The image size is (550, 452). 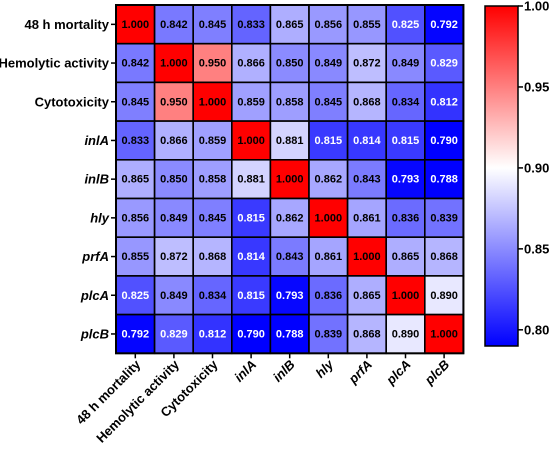 I want to click on cell-value-label: 0.843, so click(x=367, y=180).